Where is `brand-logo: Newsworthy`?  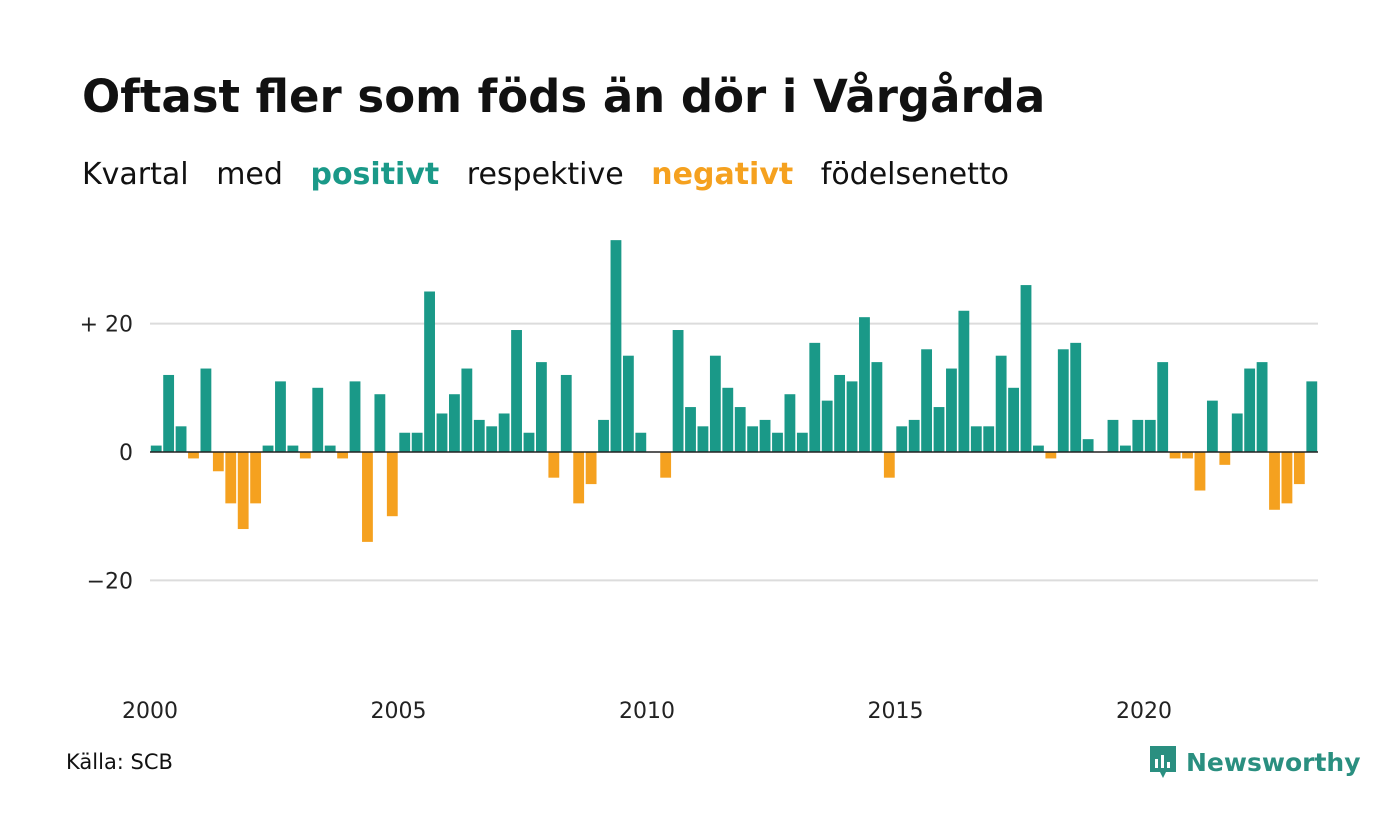 brand-logo: Newsworthy is located at coordinates (1254, 762).